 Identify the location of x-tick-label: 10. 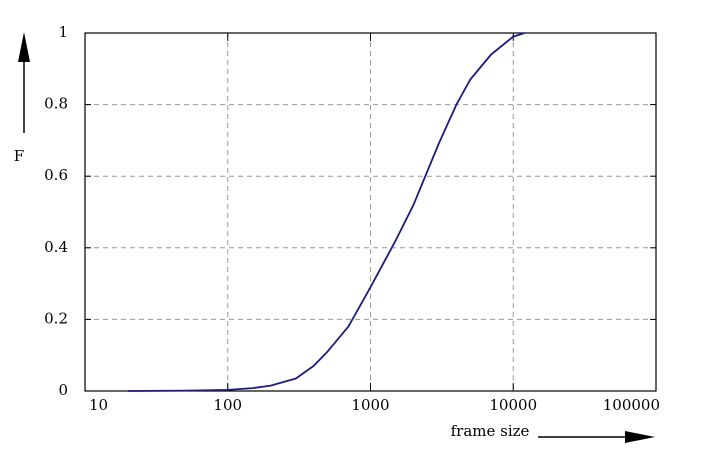
(98, 405).